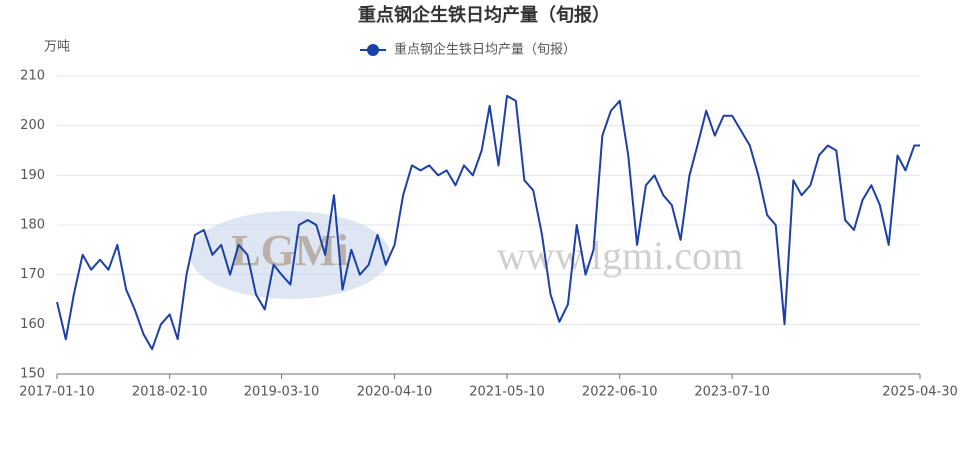 The width and height of the screenshot is (968, 471). Describe the element at coordinates (32, 324) in the screenshot. I see `y-tick-label: 160` at that location.